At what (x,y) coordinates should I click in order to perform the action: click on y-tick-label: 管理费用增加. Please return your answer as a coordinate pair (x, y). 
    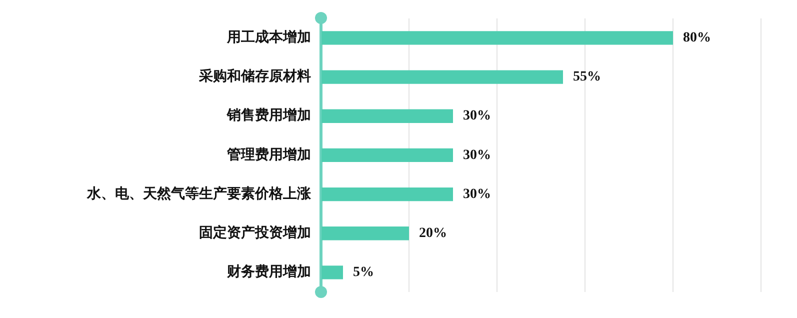
    Looking at the image, I should click on (268, 154).